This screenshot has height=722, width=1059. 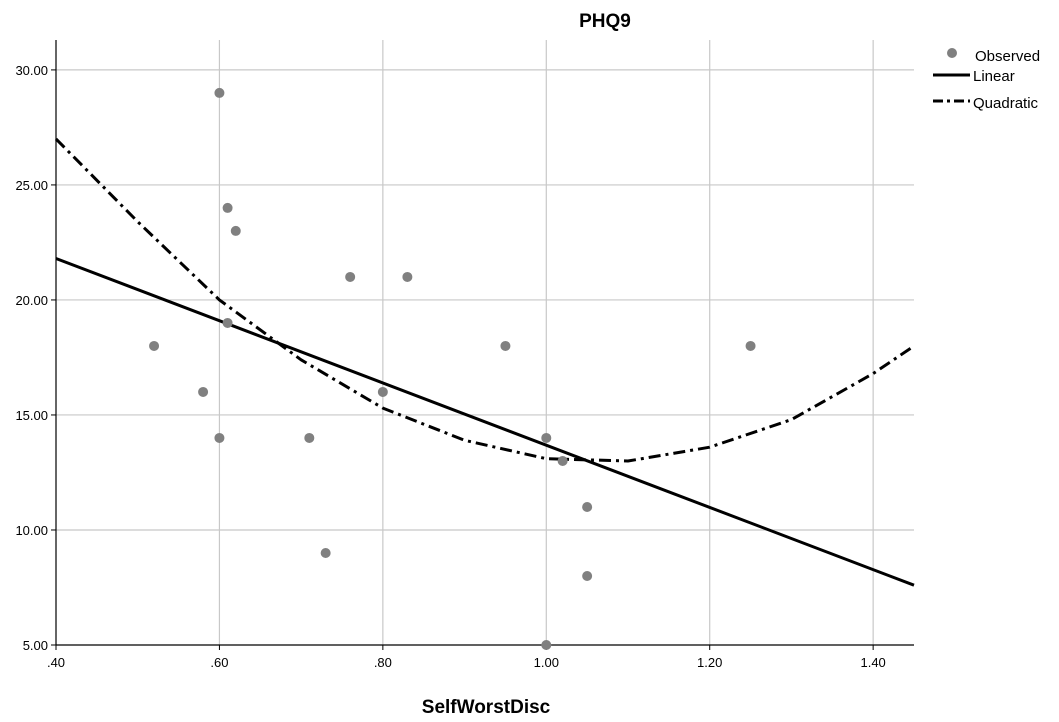 I want to click on y-tick-label: 25.00, so click(x=31, y=185).